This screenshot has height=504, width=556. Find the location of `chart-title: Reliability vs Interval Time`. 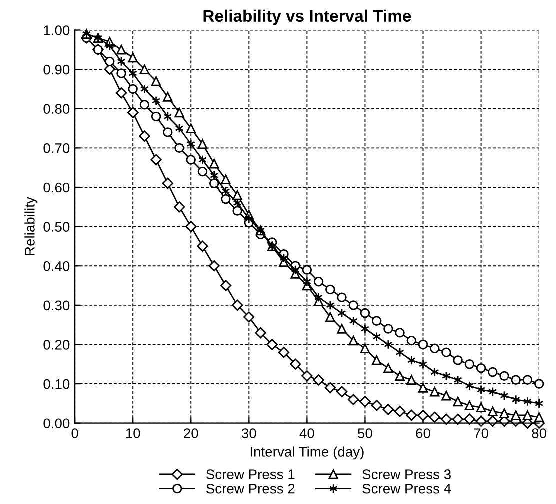

chart-title: Reliability vs Interval Time is located at coordinates (308, 18).